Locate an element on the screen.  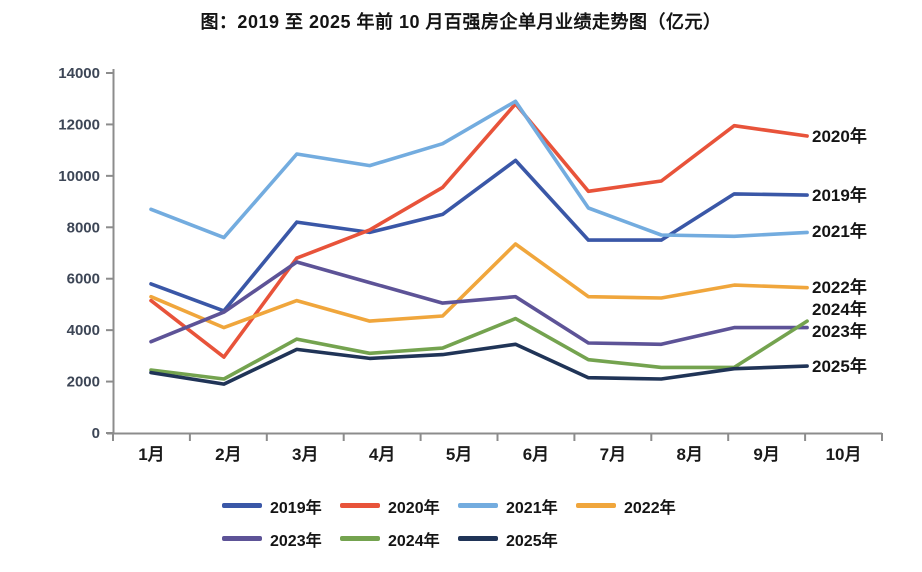
series-end-label-2021年: 2021年 is located at coordinates (839, 231).